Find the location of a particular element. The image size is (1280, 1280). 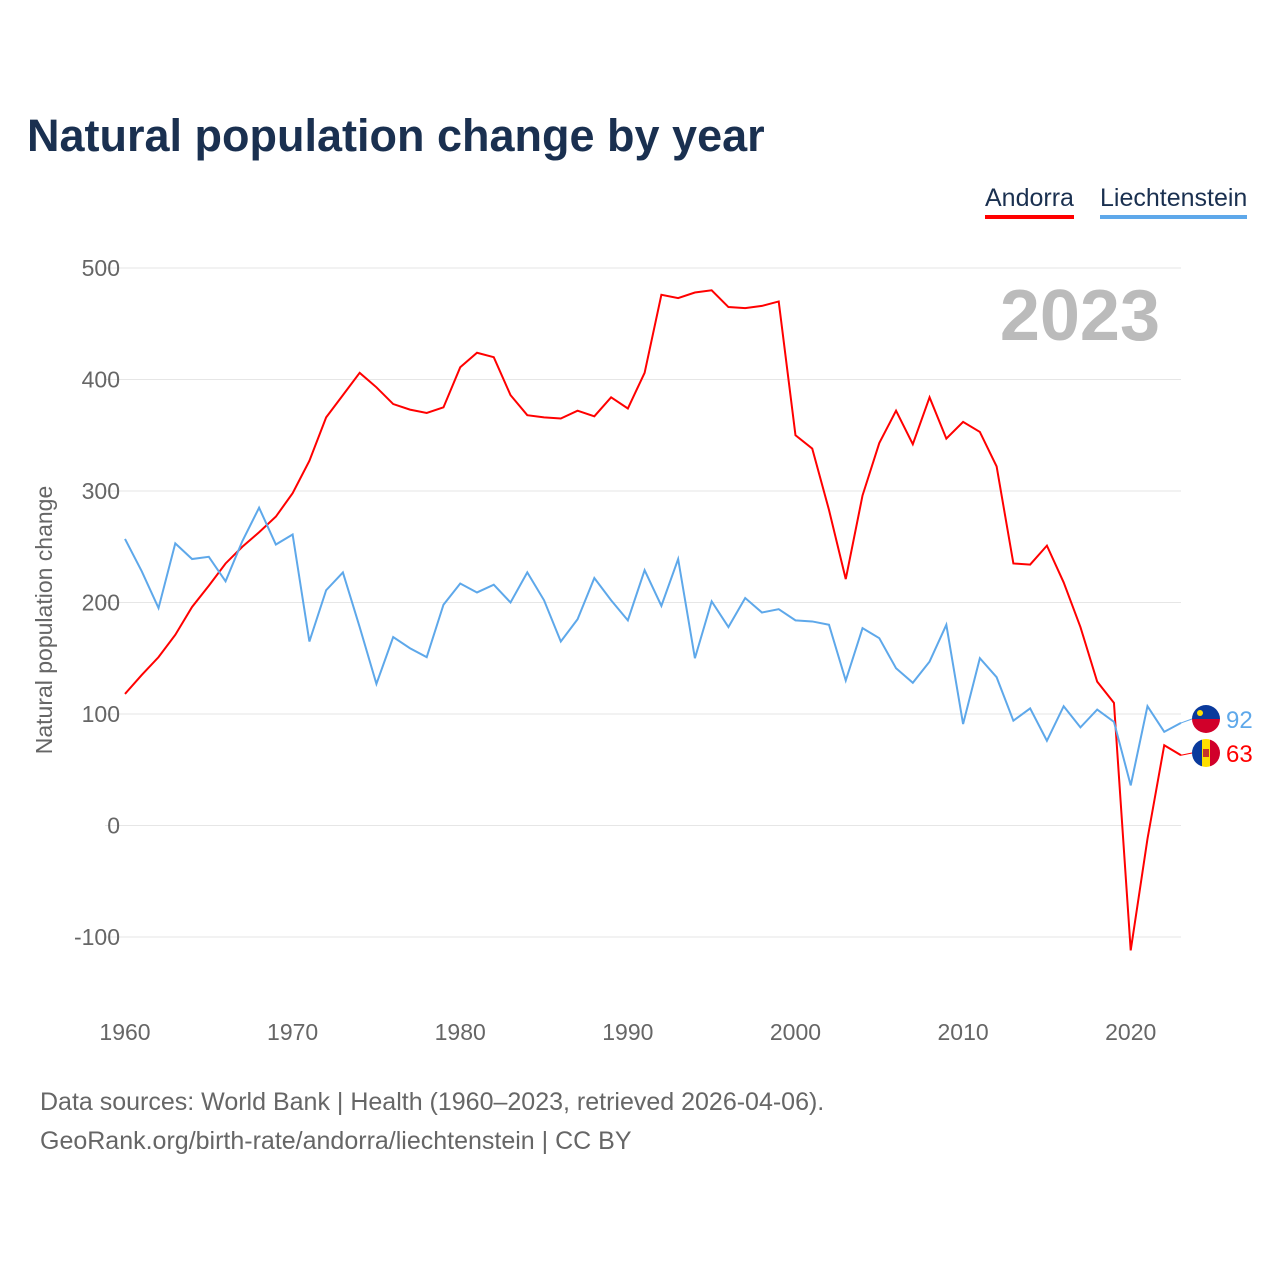

x-tick-label: 2020 is located at coordinates (1130, 1032).